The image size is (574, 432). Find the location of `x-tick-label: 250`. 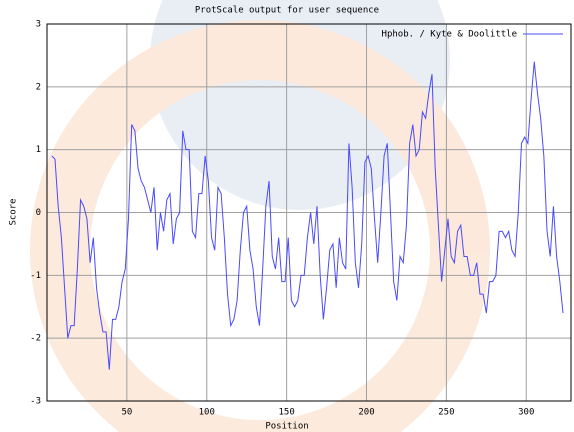

x-tick-label: 250 is located at coordinates (446, 413).